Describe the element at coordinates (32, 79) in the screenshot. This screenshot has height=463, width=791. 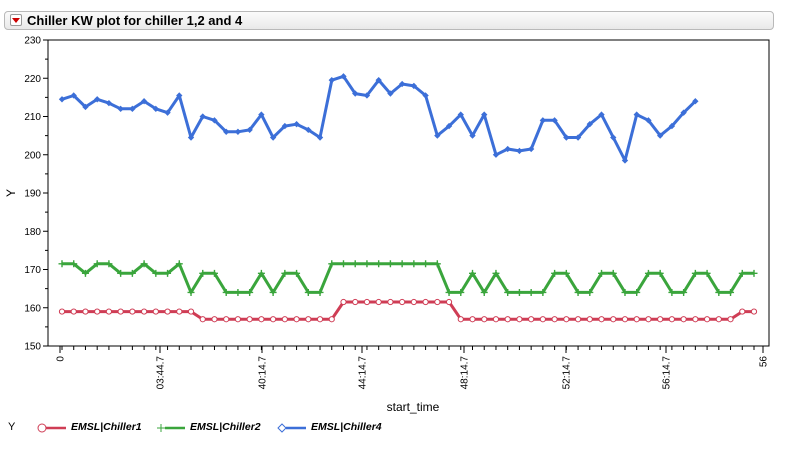
I see `y-tick-label: 220` at that location.